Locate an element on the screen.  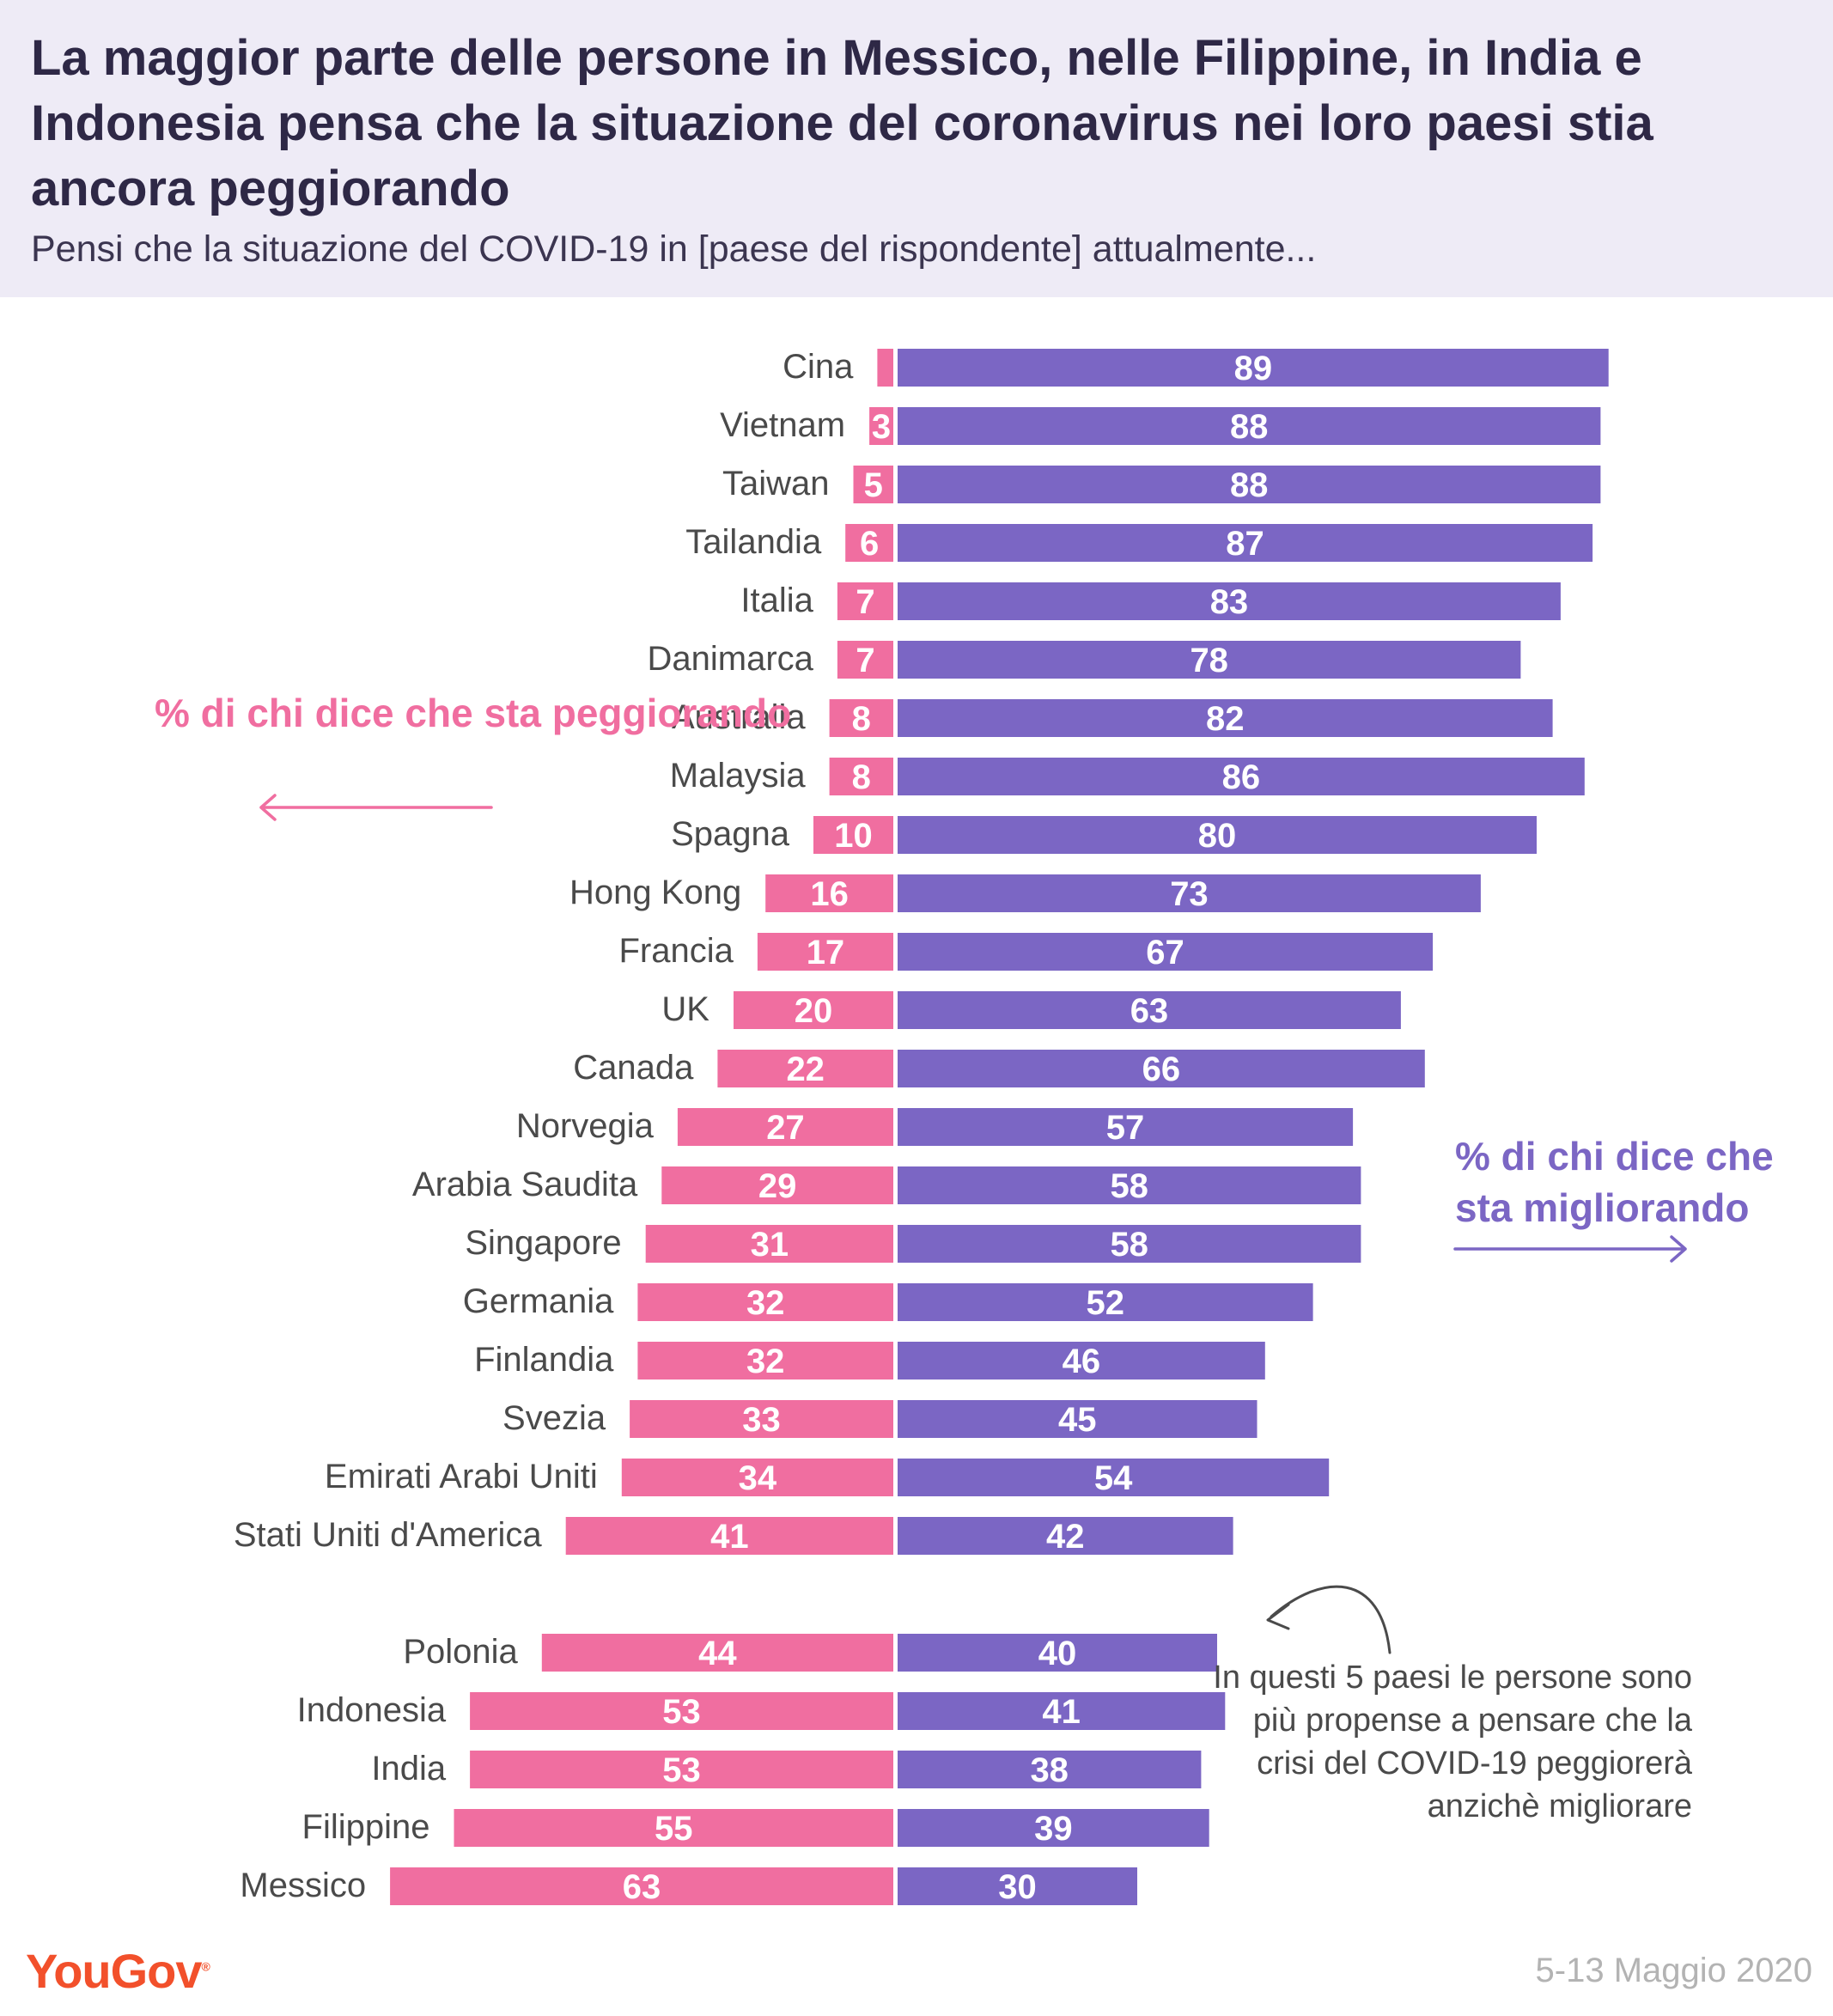
bar-better-label: 39 is located at coordinates (1053, 1829).